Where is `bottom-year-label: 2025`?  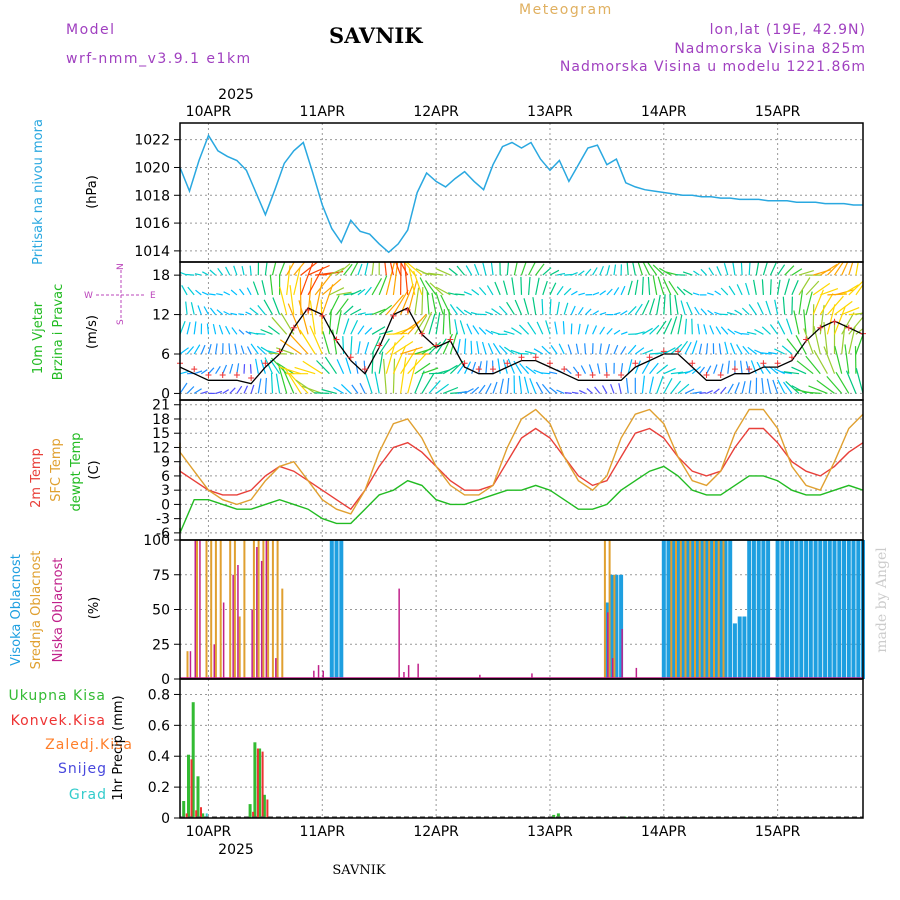 bottom-year-label: 2025 is located at coordinates (236, 850).